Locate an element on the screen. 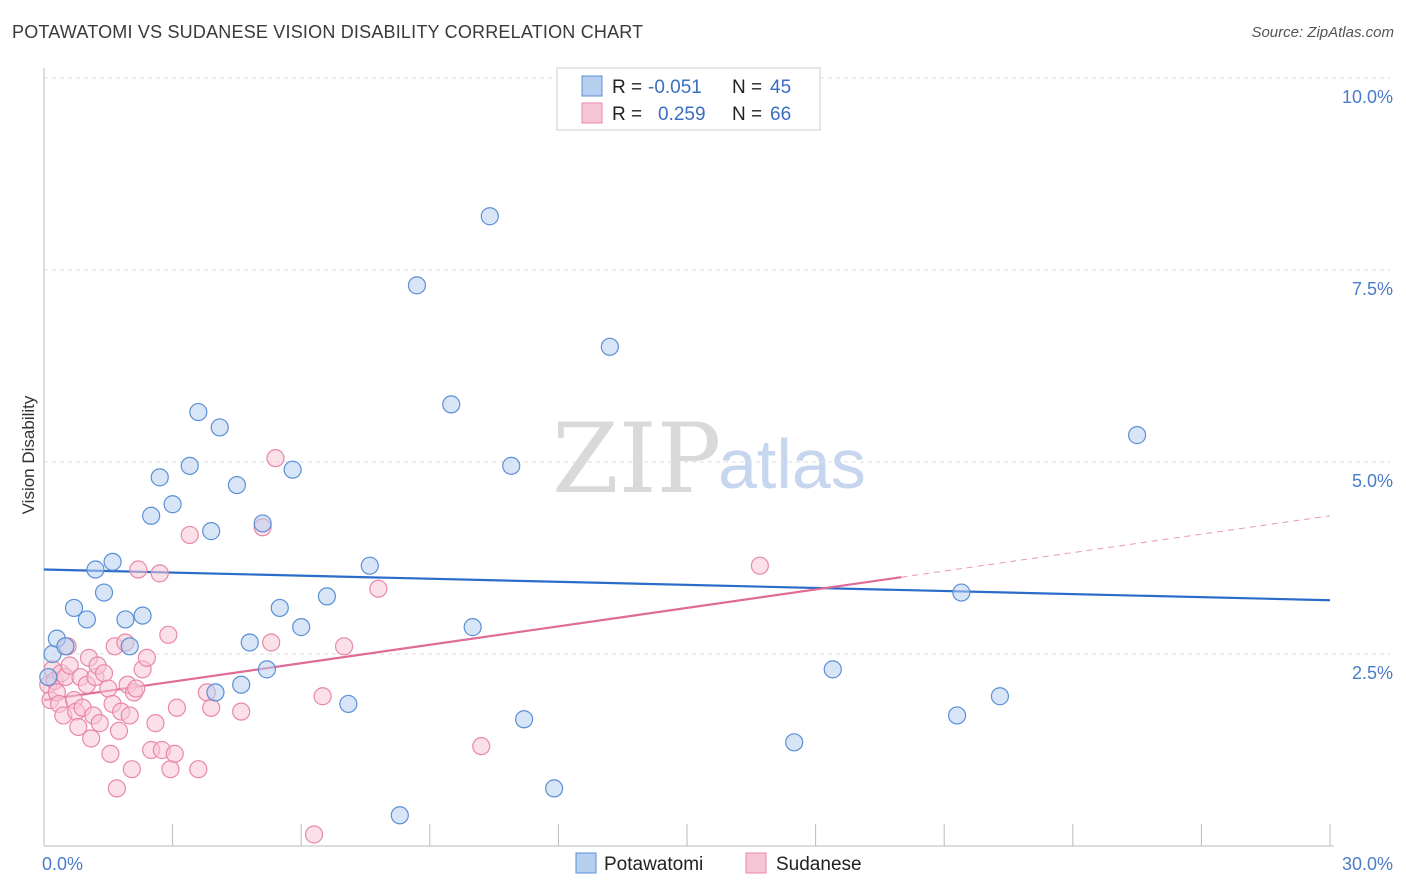 Image resolution: width=1406 pixels, height=892 pixels. legend-r-value-2: 0.259 is located at coordinates (682, 114).